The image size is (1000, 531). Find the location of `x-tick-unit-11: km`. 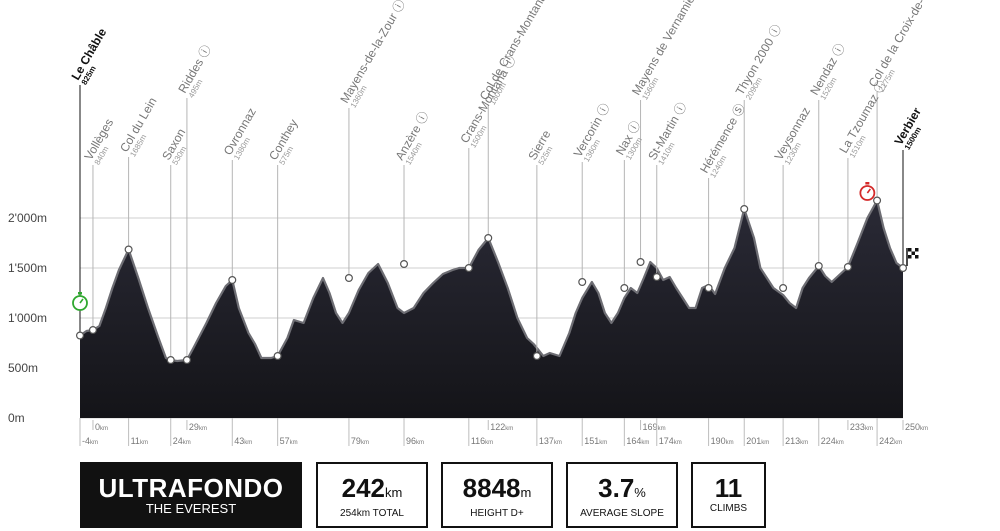

x-tick-unit-11: km is located at coordinates (144, 443).